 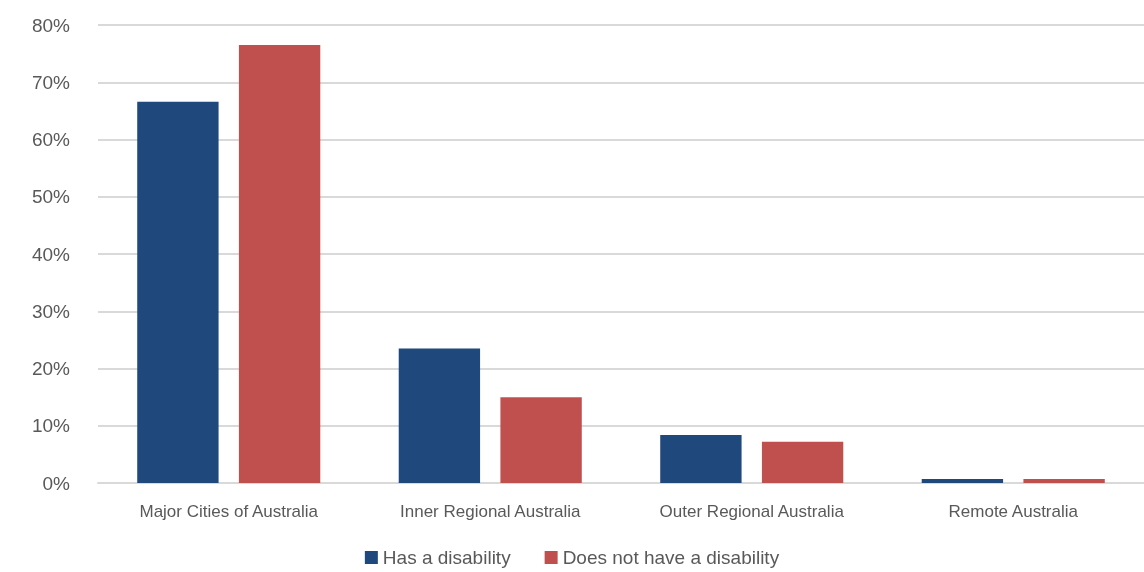 I want to click on y-tick-label: 0%, so click(x=56, y=483).